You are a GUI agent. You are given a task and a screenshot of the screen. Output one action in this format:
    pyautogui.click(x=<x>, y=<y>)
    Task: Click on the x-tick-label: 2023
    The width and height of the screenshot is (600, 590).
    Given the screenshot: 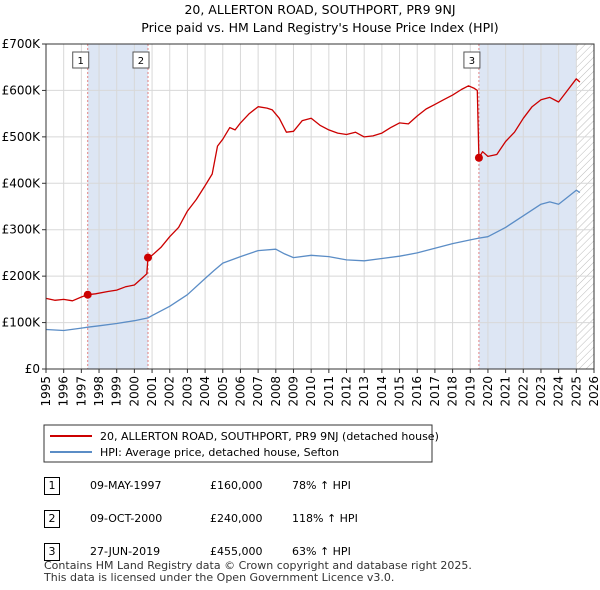 What is the action you would take?
    pyautogui.click(x=541, y=391)
    